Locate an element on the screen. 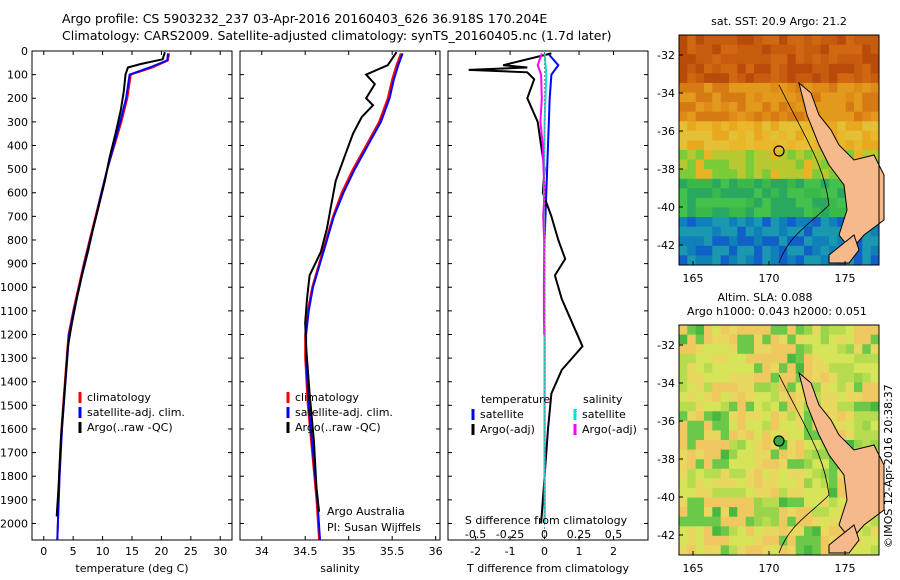 Image resolution: width=900 pixels, height=580 pixels. y-tick-label: 700 is located at coordinates (17, 216).